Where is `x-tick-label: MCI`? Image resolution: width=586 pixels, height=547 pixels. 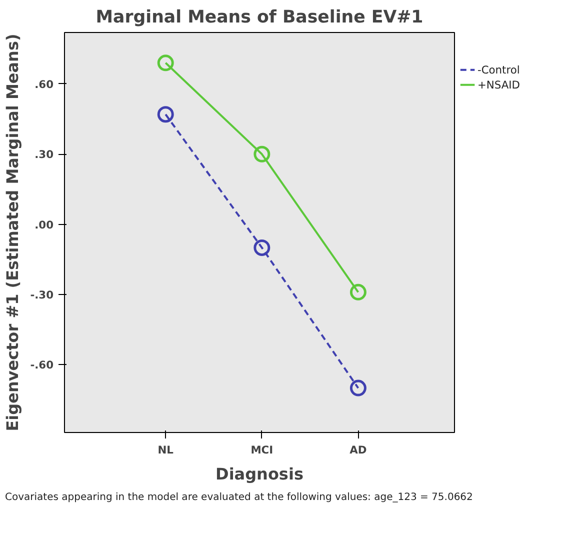
x-tick-label: MCI is located at coordinates (262, 450).